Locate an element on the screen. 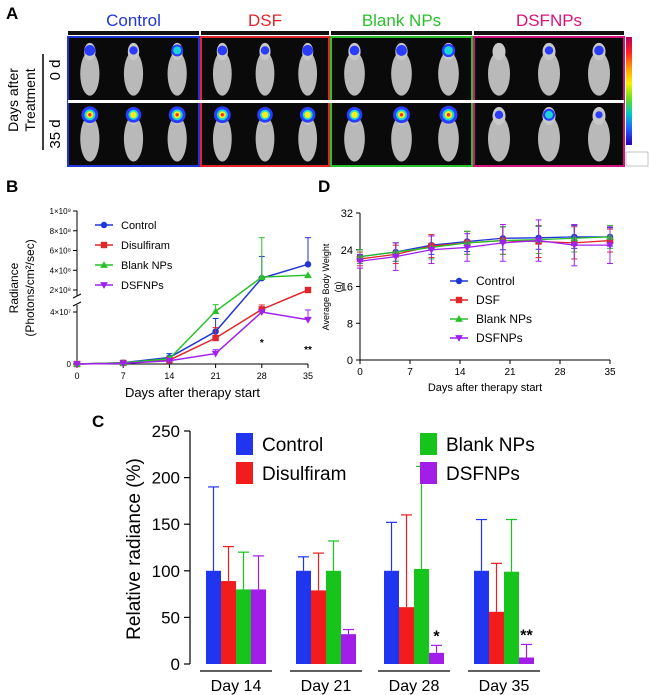 The image size is (650, 695). category-label: Day 28 is located at coordinates (414, 686).